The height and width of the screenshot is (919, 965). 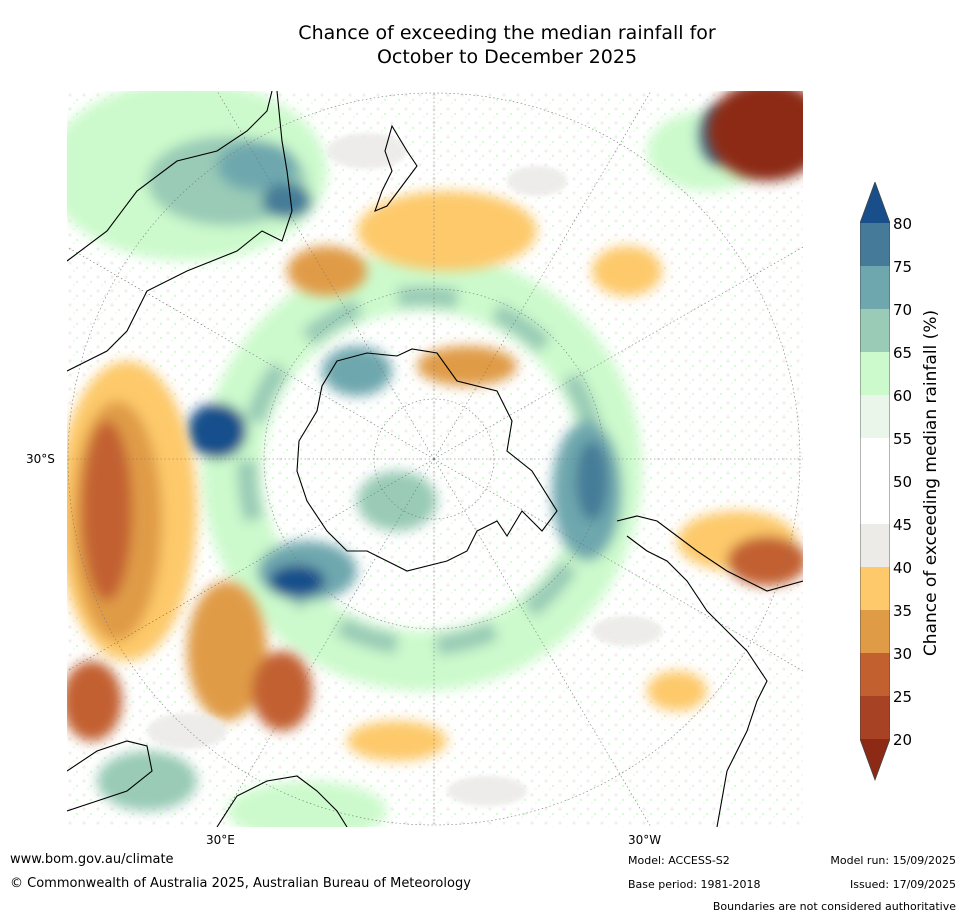 I want to click on colorbar-tick: 45, so click(x=903, y=525).